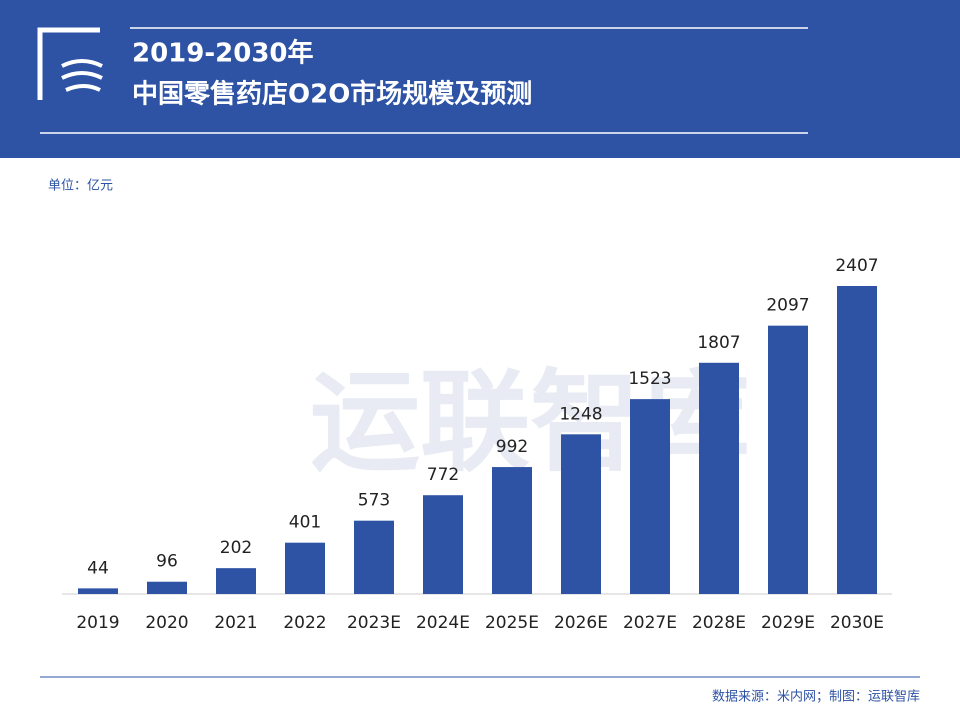 This screenshot has height=721, width=960. I want to click on header-frame, so click(422, 80).